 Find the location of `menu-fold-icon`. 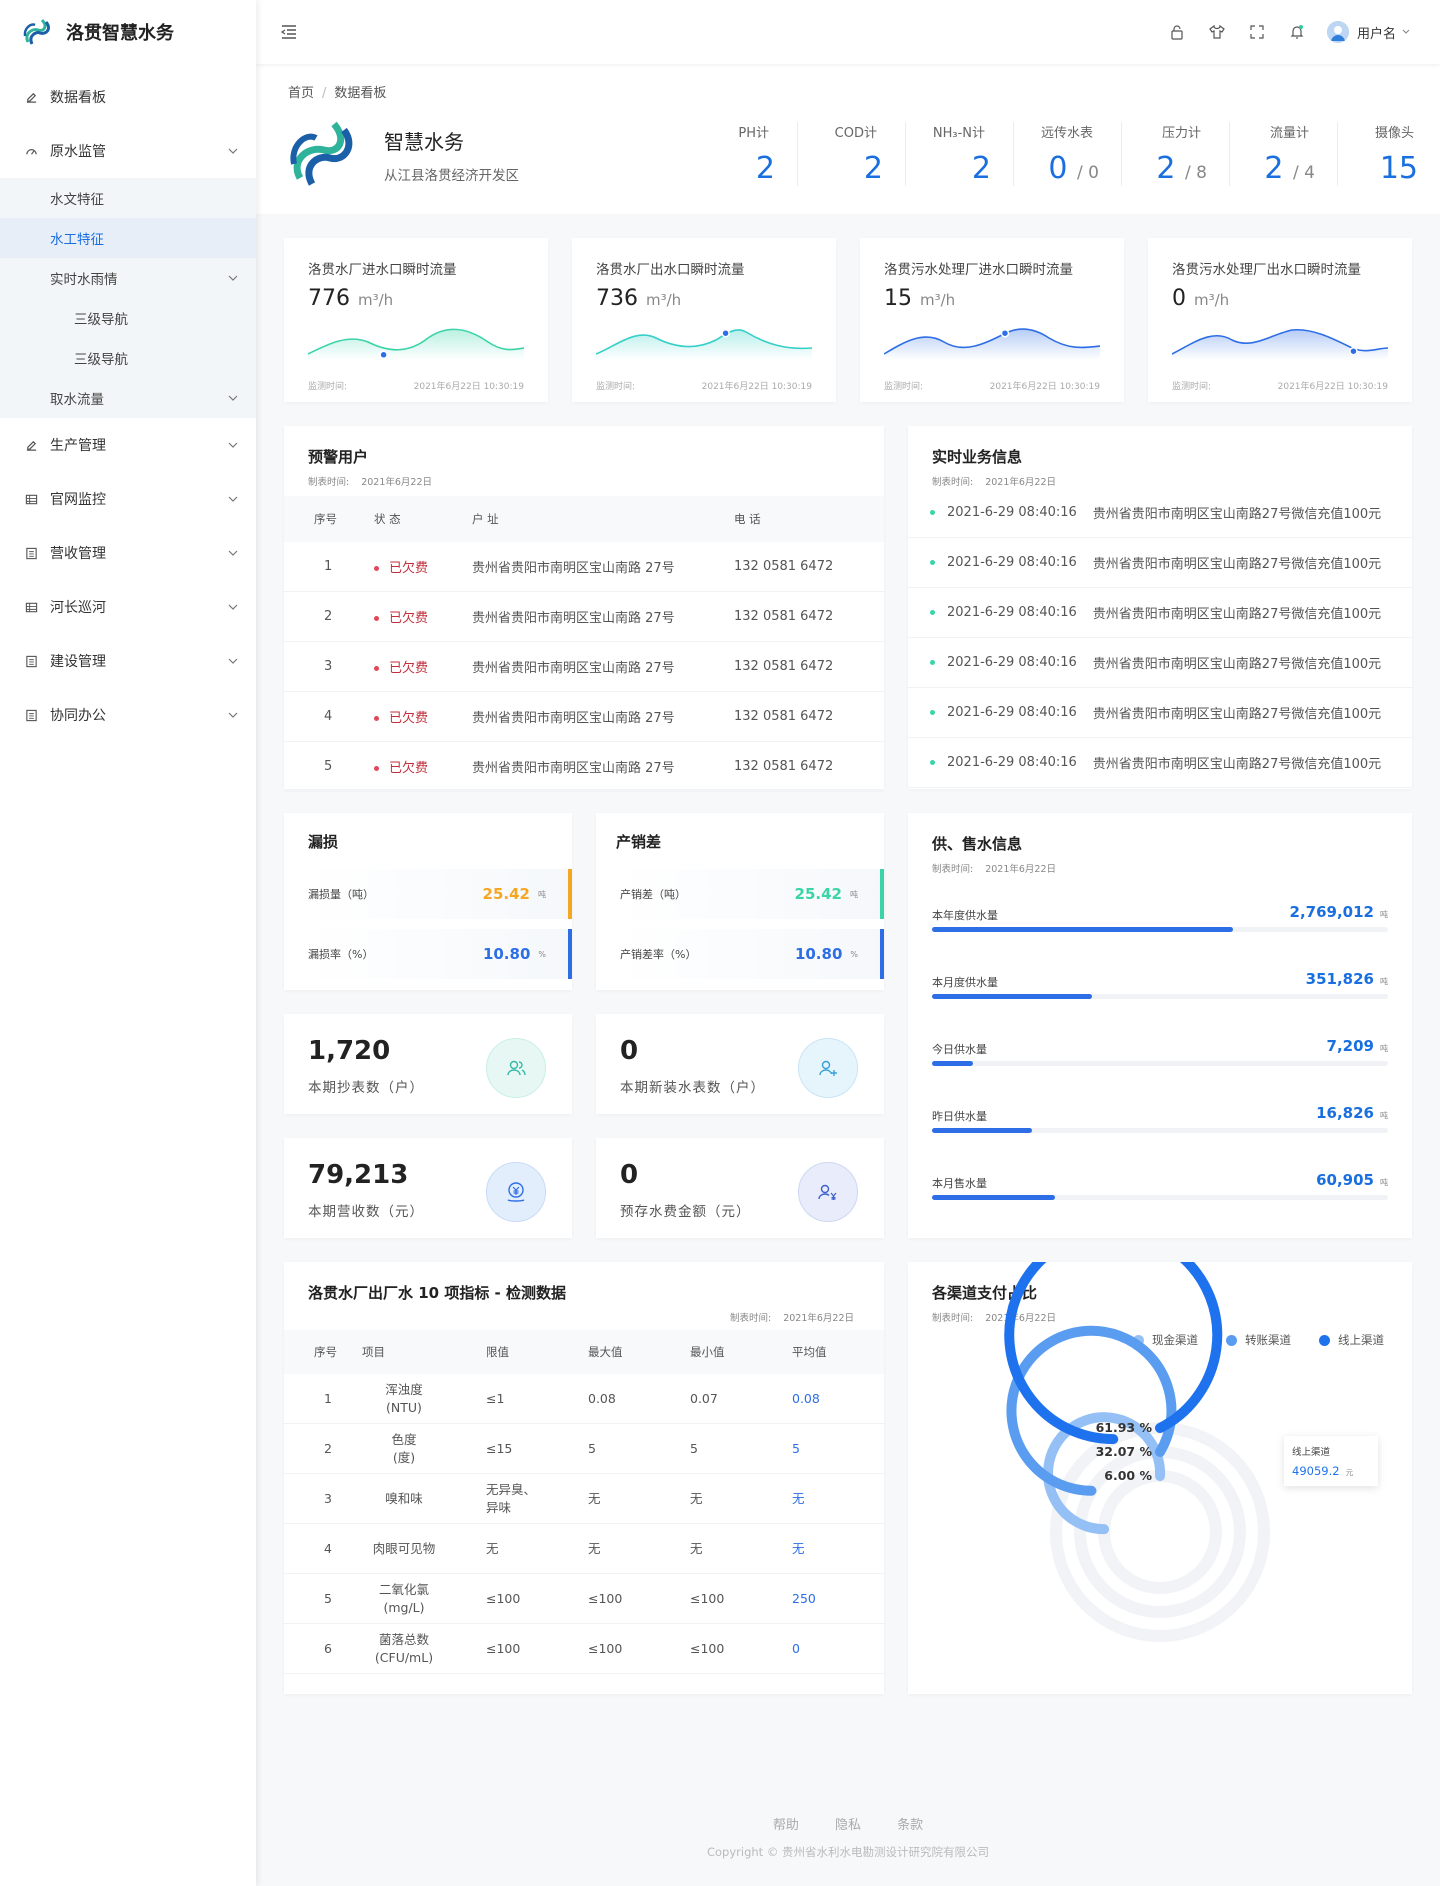

menu-fold-icon is located at coordinates (289, 32).